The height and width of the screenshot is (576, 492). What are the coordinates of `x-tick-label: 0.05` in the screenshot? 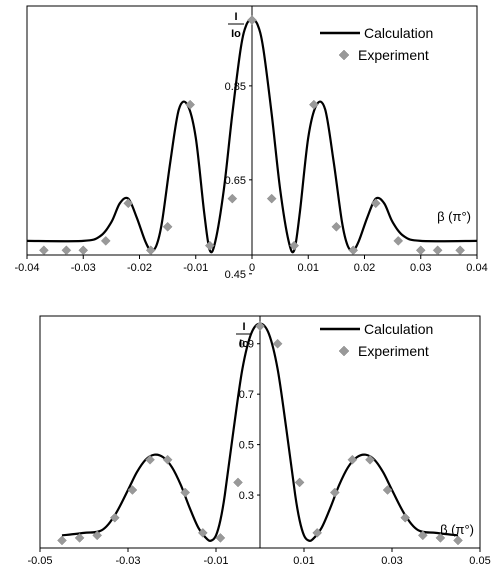 It's located at (479, 561).